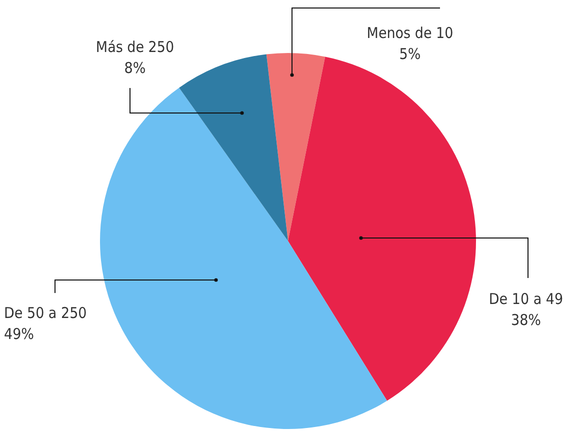 The height and width of the screenshot is (434, 568). Describe the element at coordinates (135, 47) in the screenshot. I see `slice-label: Más de 250` at that location.